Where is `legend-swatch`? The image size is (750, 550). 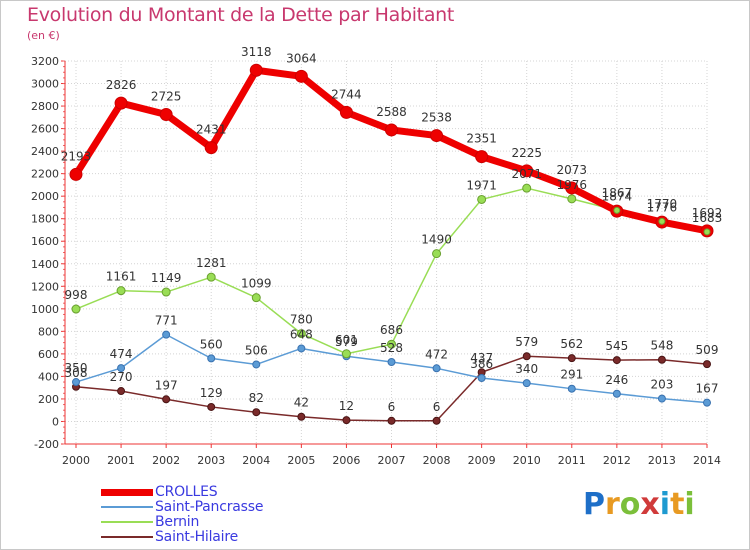 legend-swatch is located at coordinates (127, 522).